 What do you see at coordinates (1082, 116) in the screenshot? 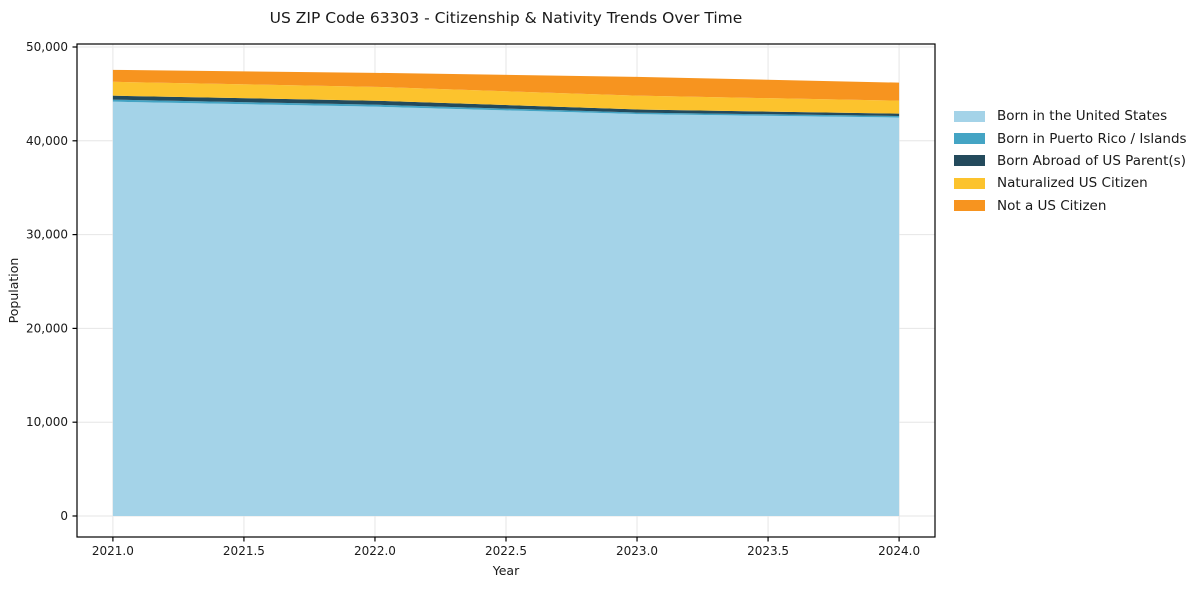
I see `legend-label: Born in the United States` at bounding box center [1082, 116].